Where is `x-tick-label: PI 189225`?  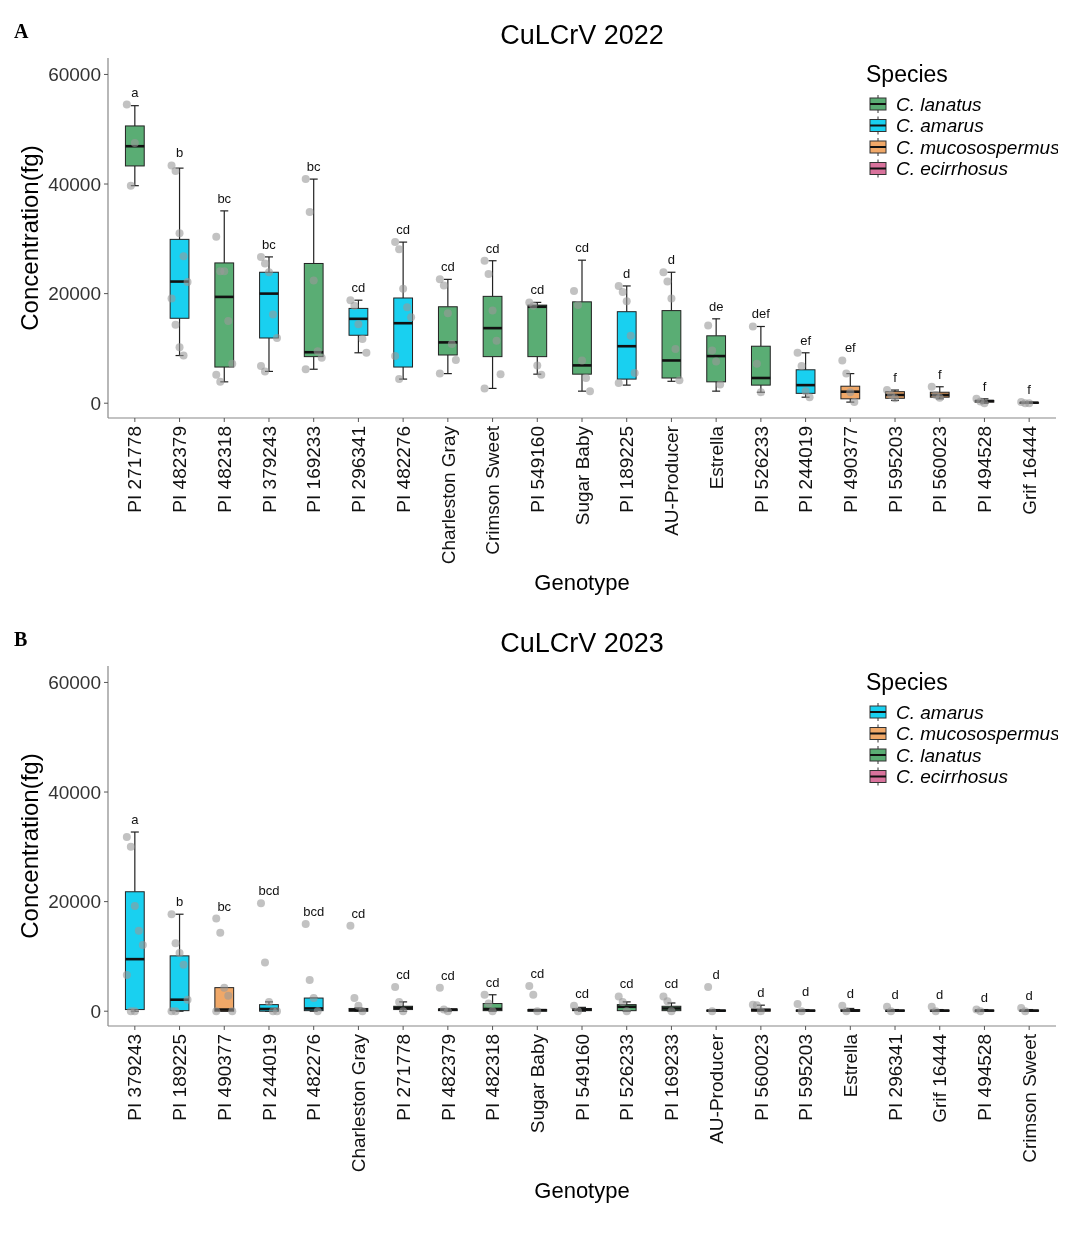
x-tick-label: PI 189225 is located at coordinates (180, 1077).